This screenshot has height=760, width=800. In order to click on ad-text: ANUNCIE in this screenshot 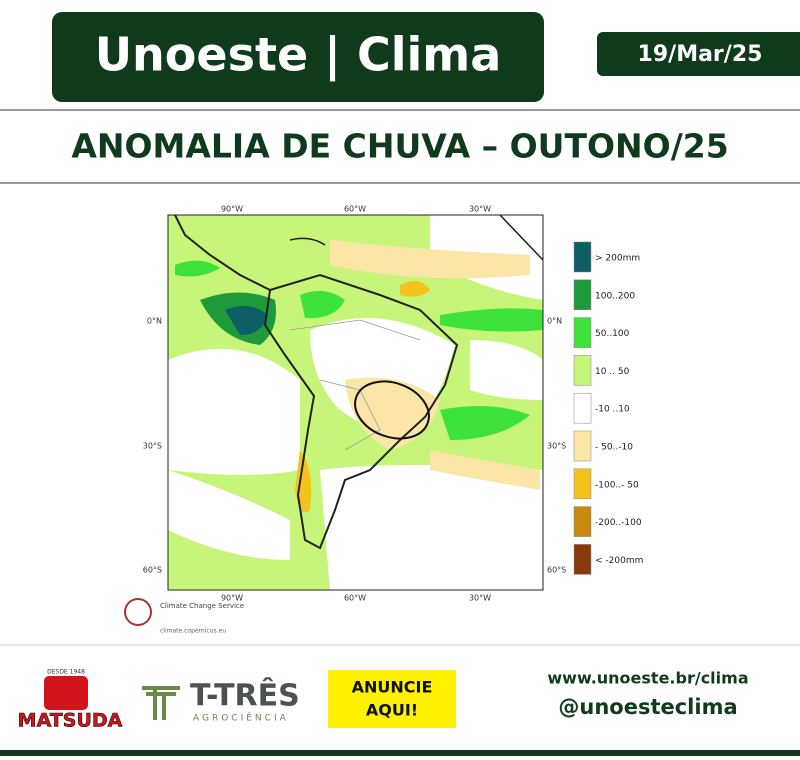, I will do `click(392, 687)`.